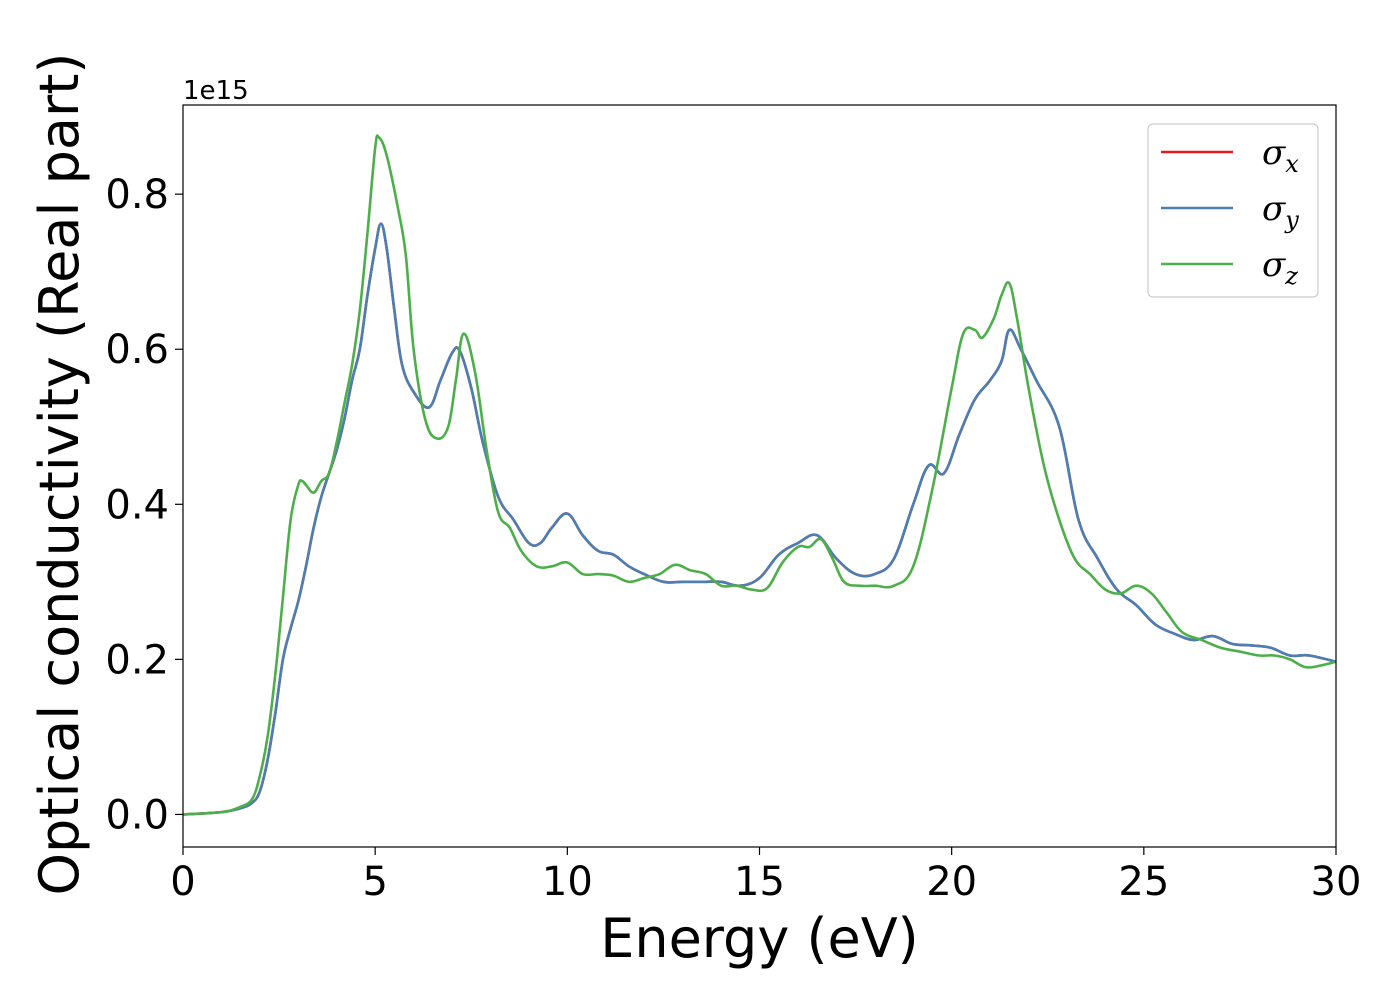 The width and height of the screenshot is (1400, 1000). Describe the element at coordinates (1143, 882) in the screenshot. I see `x-tick-label: 25` at that location.